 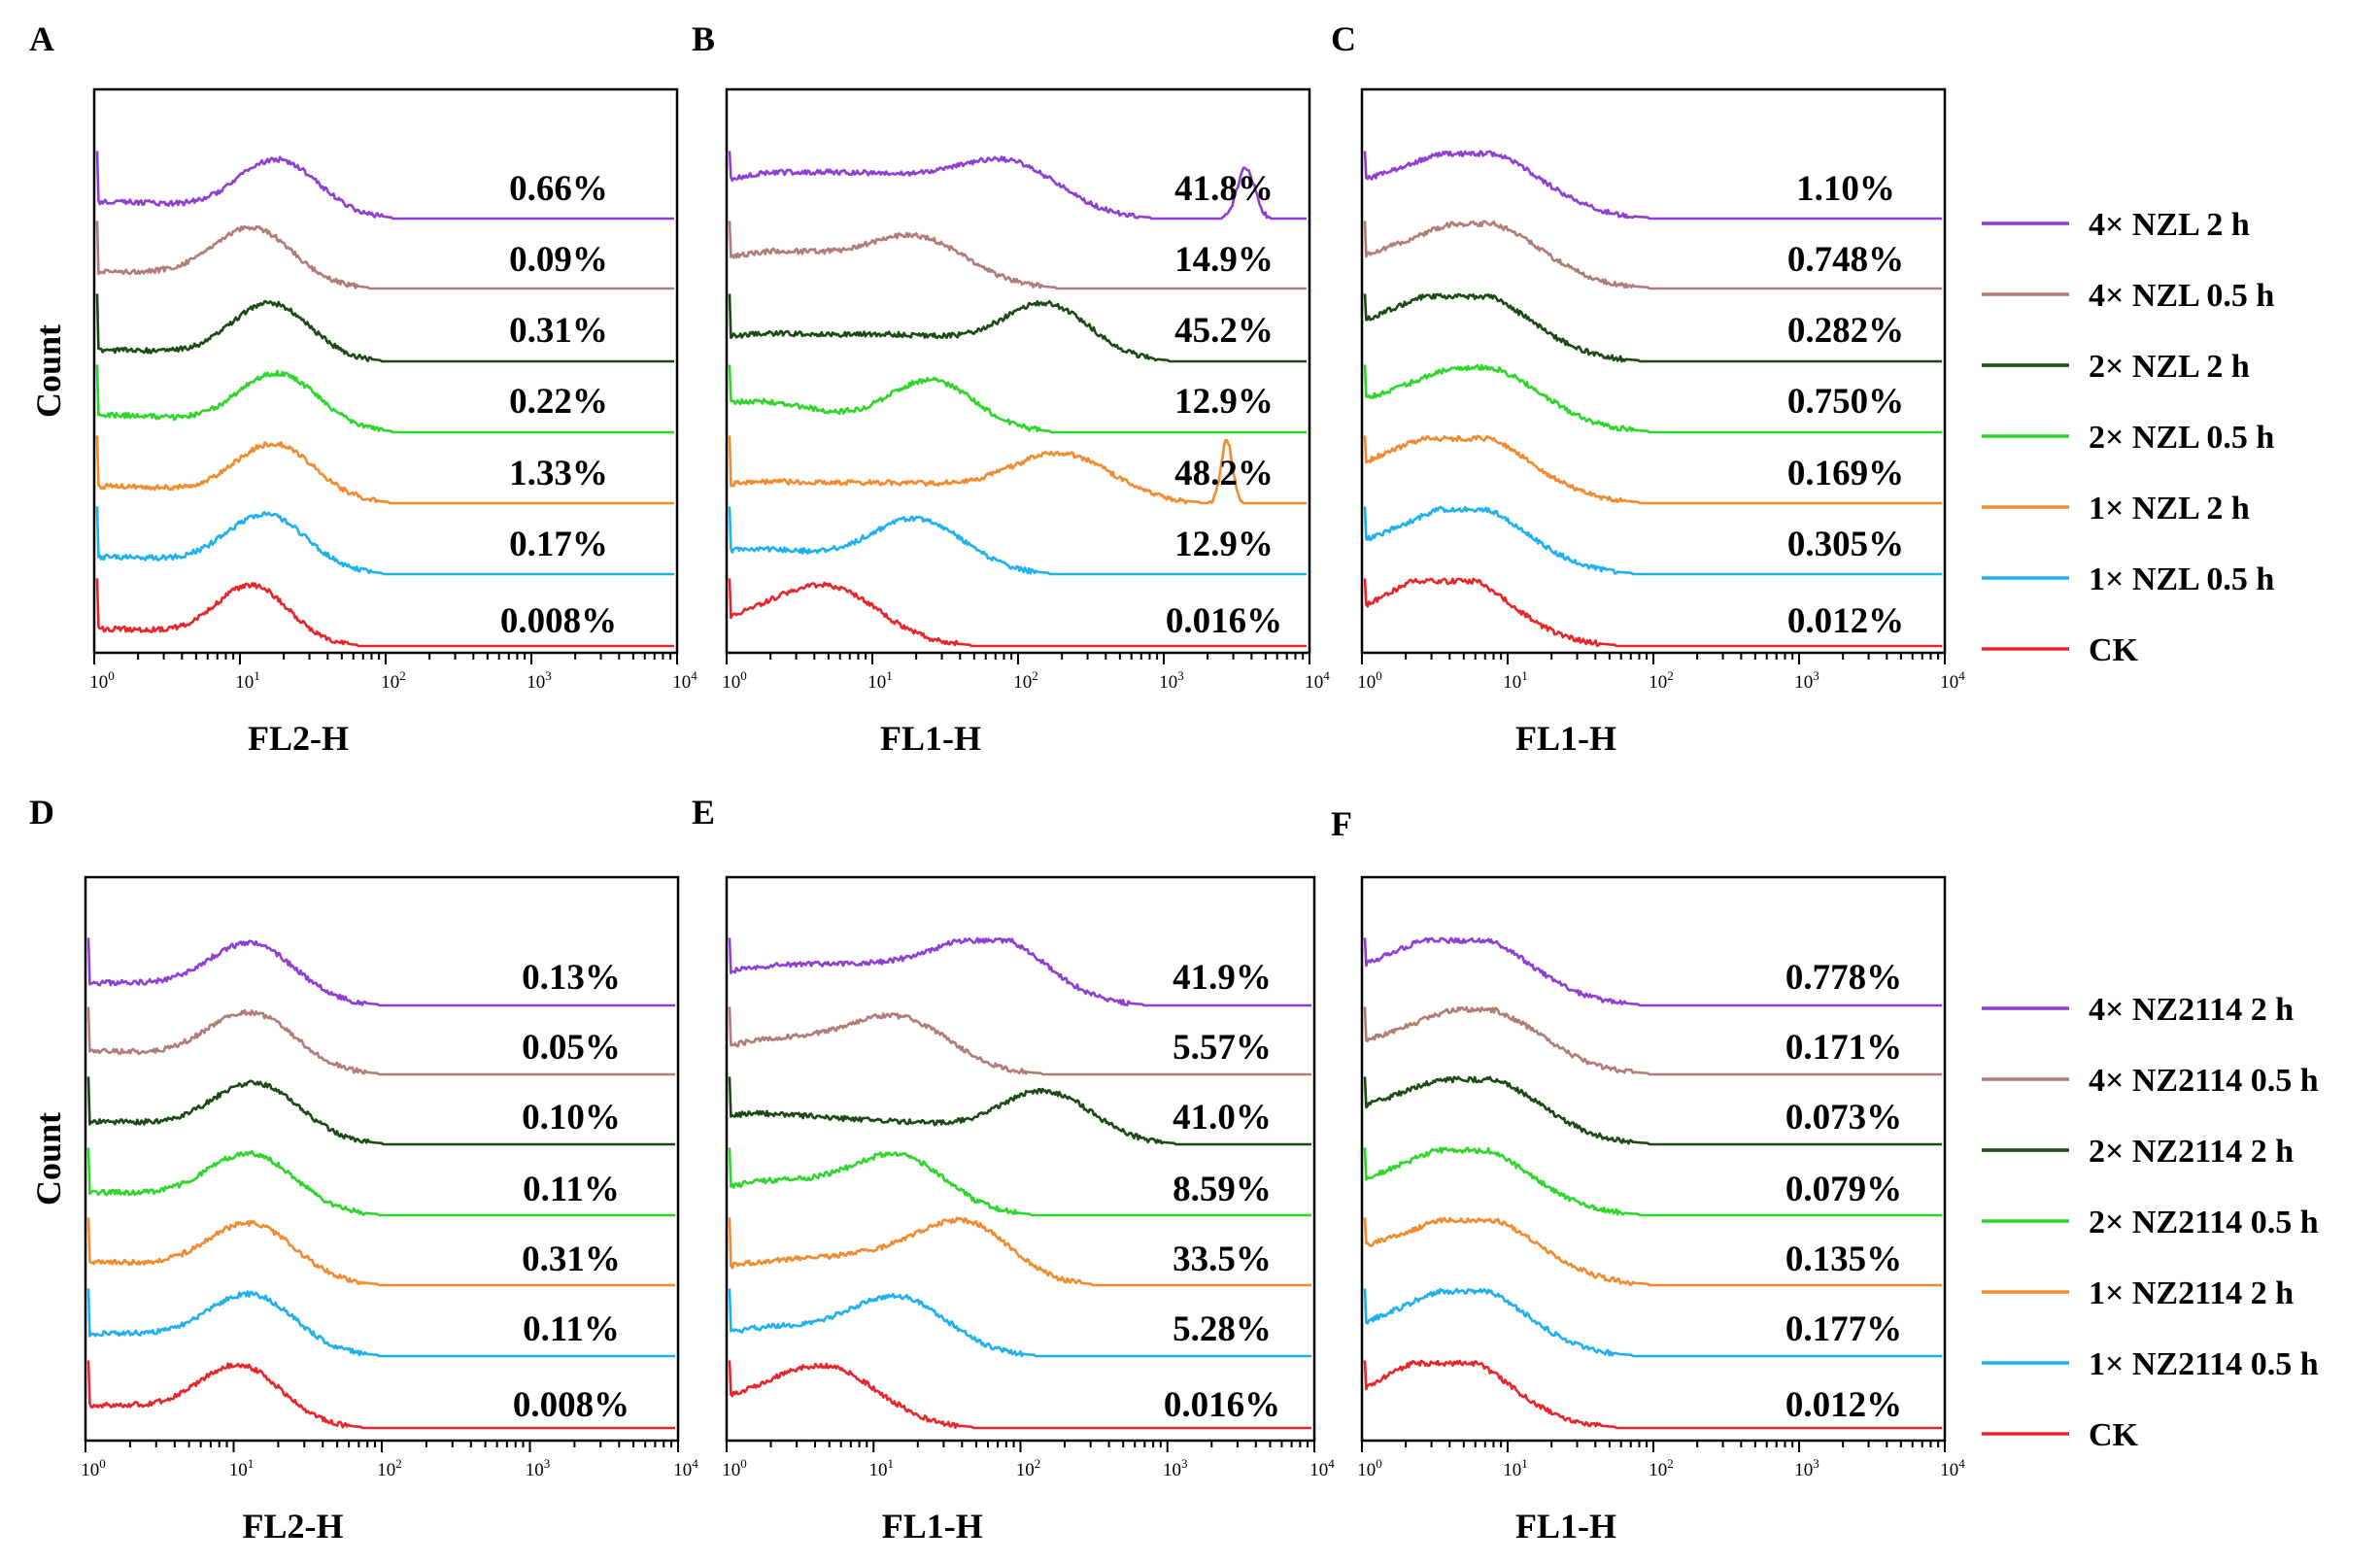 I want to click on percent-label: 0.016%, so click(x=1224, y=621).